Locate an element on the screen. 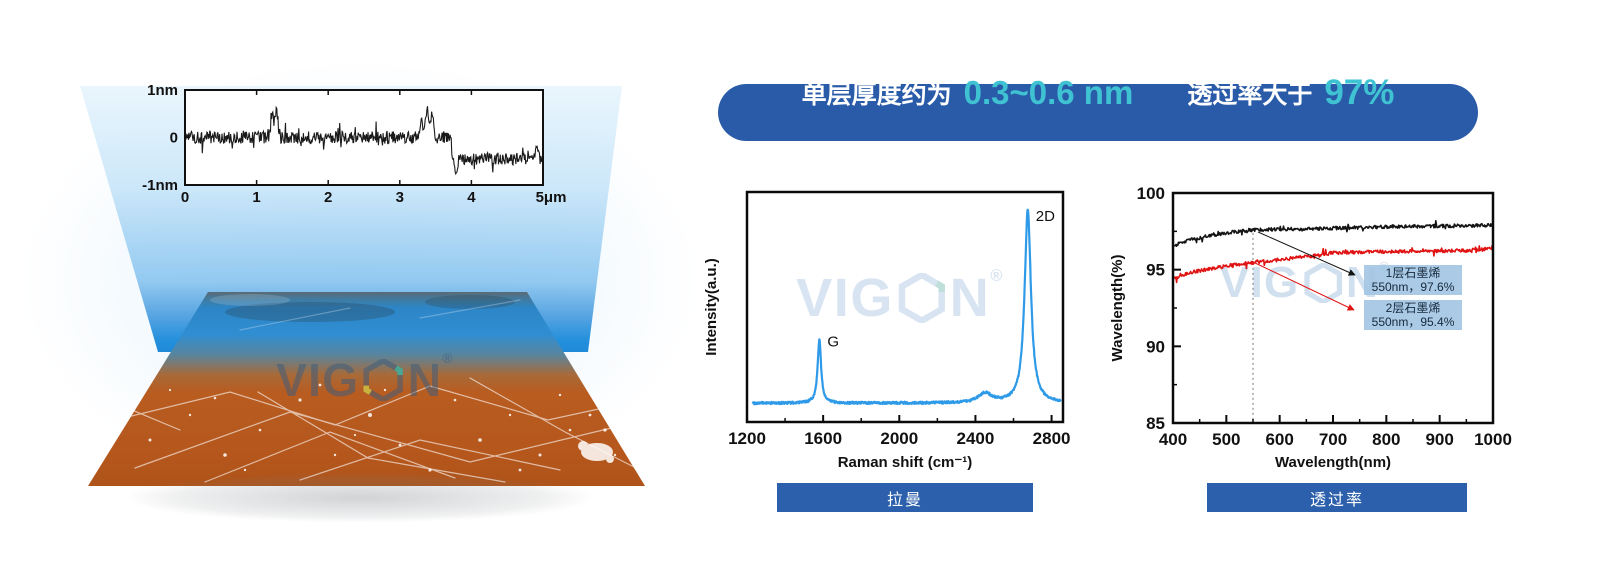 The width and height of the screenshot is (1600, 586). x-tick-label: 500 is located at coordinates (1226, 439).